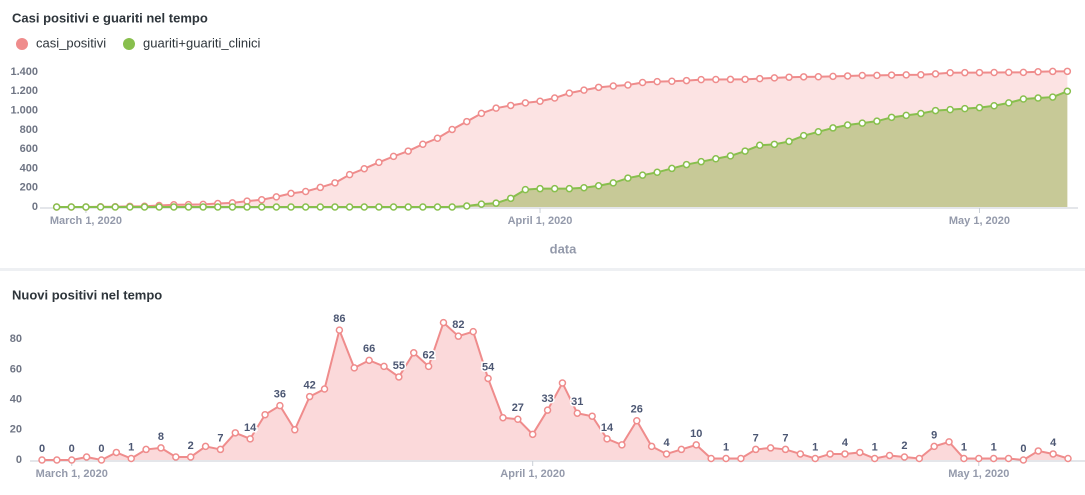 The image size is (1085, 495). I want to click on data-label: 66, so click(369, 349).